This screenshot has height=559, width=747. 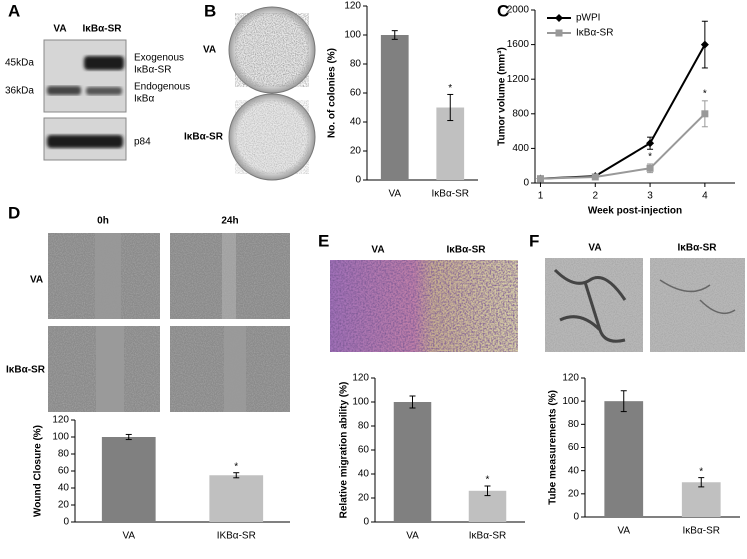 What do you see at coordinates (518, 44) in the screenshot?
I see `y-tick-label: 1600` at bounding box center [518, 44].